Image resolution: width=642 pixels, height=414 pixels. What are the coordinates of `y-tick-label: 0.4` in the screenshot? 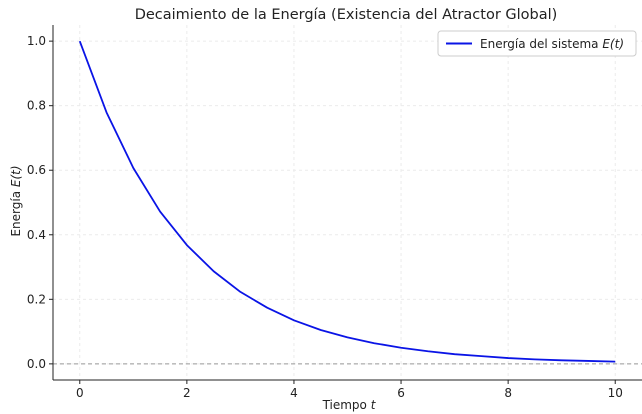 It's located at (36, 235).